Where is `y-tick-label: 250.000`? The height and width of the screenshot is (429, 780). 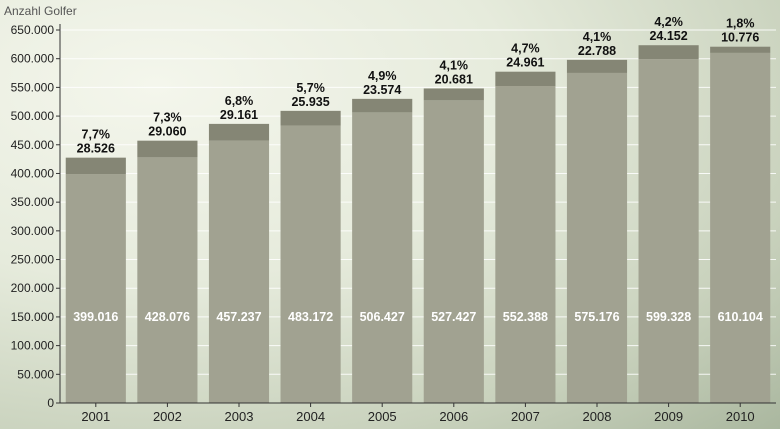 y-tick-label: 250.000 is located at coordinates (33, 260).